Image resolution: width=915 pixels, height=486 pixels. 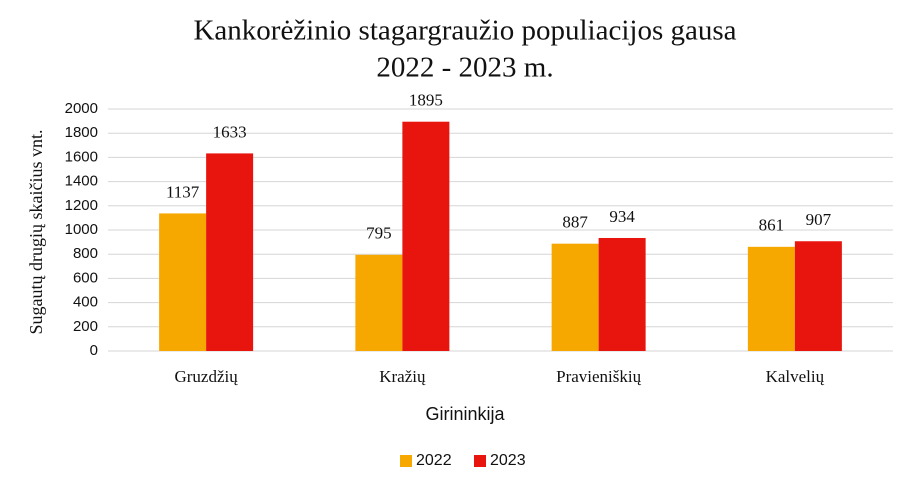 I want to click on x-tick-label: Kalvelių, so click(x=795, y=376).